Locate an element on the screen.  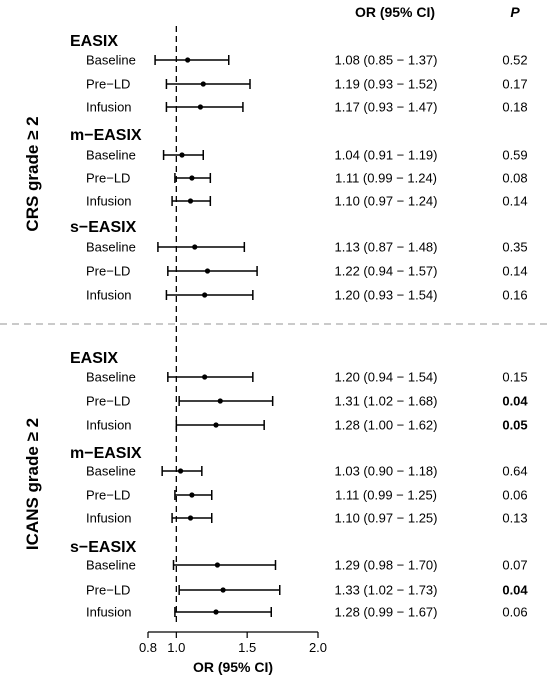
or-ci-value: 1.33 (1.02 − 1.73) is located at coordinates (386, 590).